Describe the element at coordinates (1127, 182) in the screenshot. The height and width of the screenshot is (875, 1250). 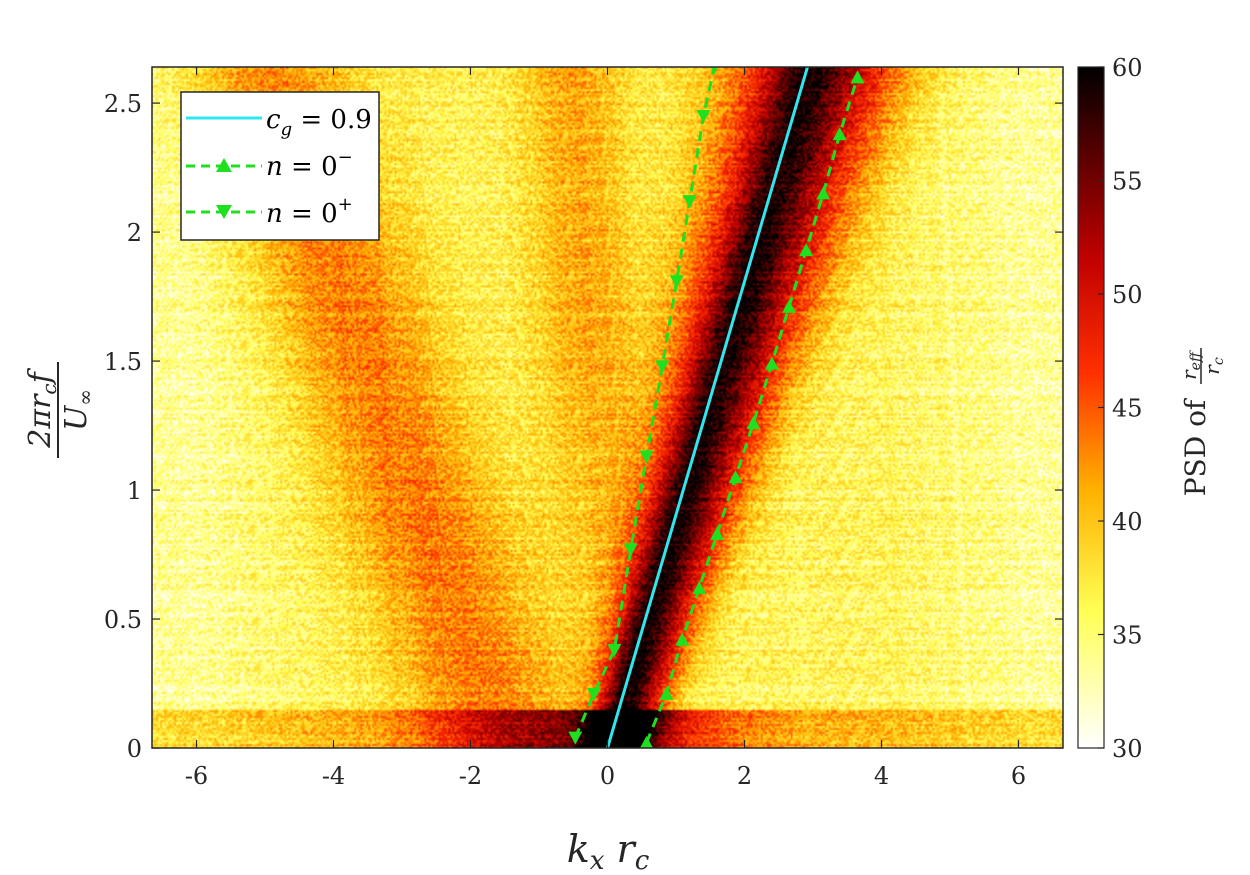
I see `colorbar-tick-label-5: 55` at that location.